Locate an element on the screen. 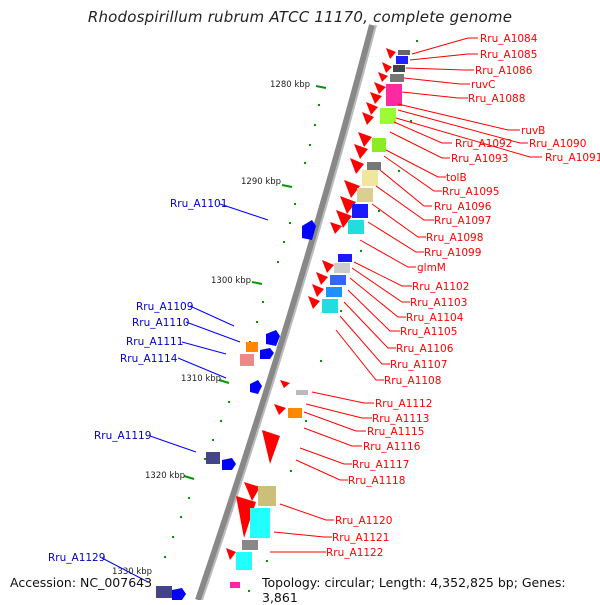 The image size is (600, 605). gene-label: Rru_A1102 is located at coordinates (440, 287).